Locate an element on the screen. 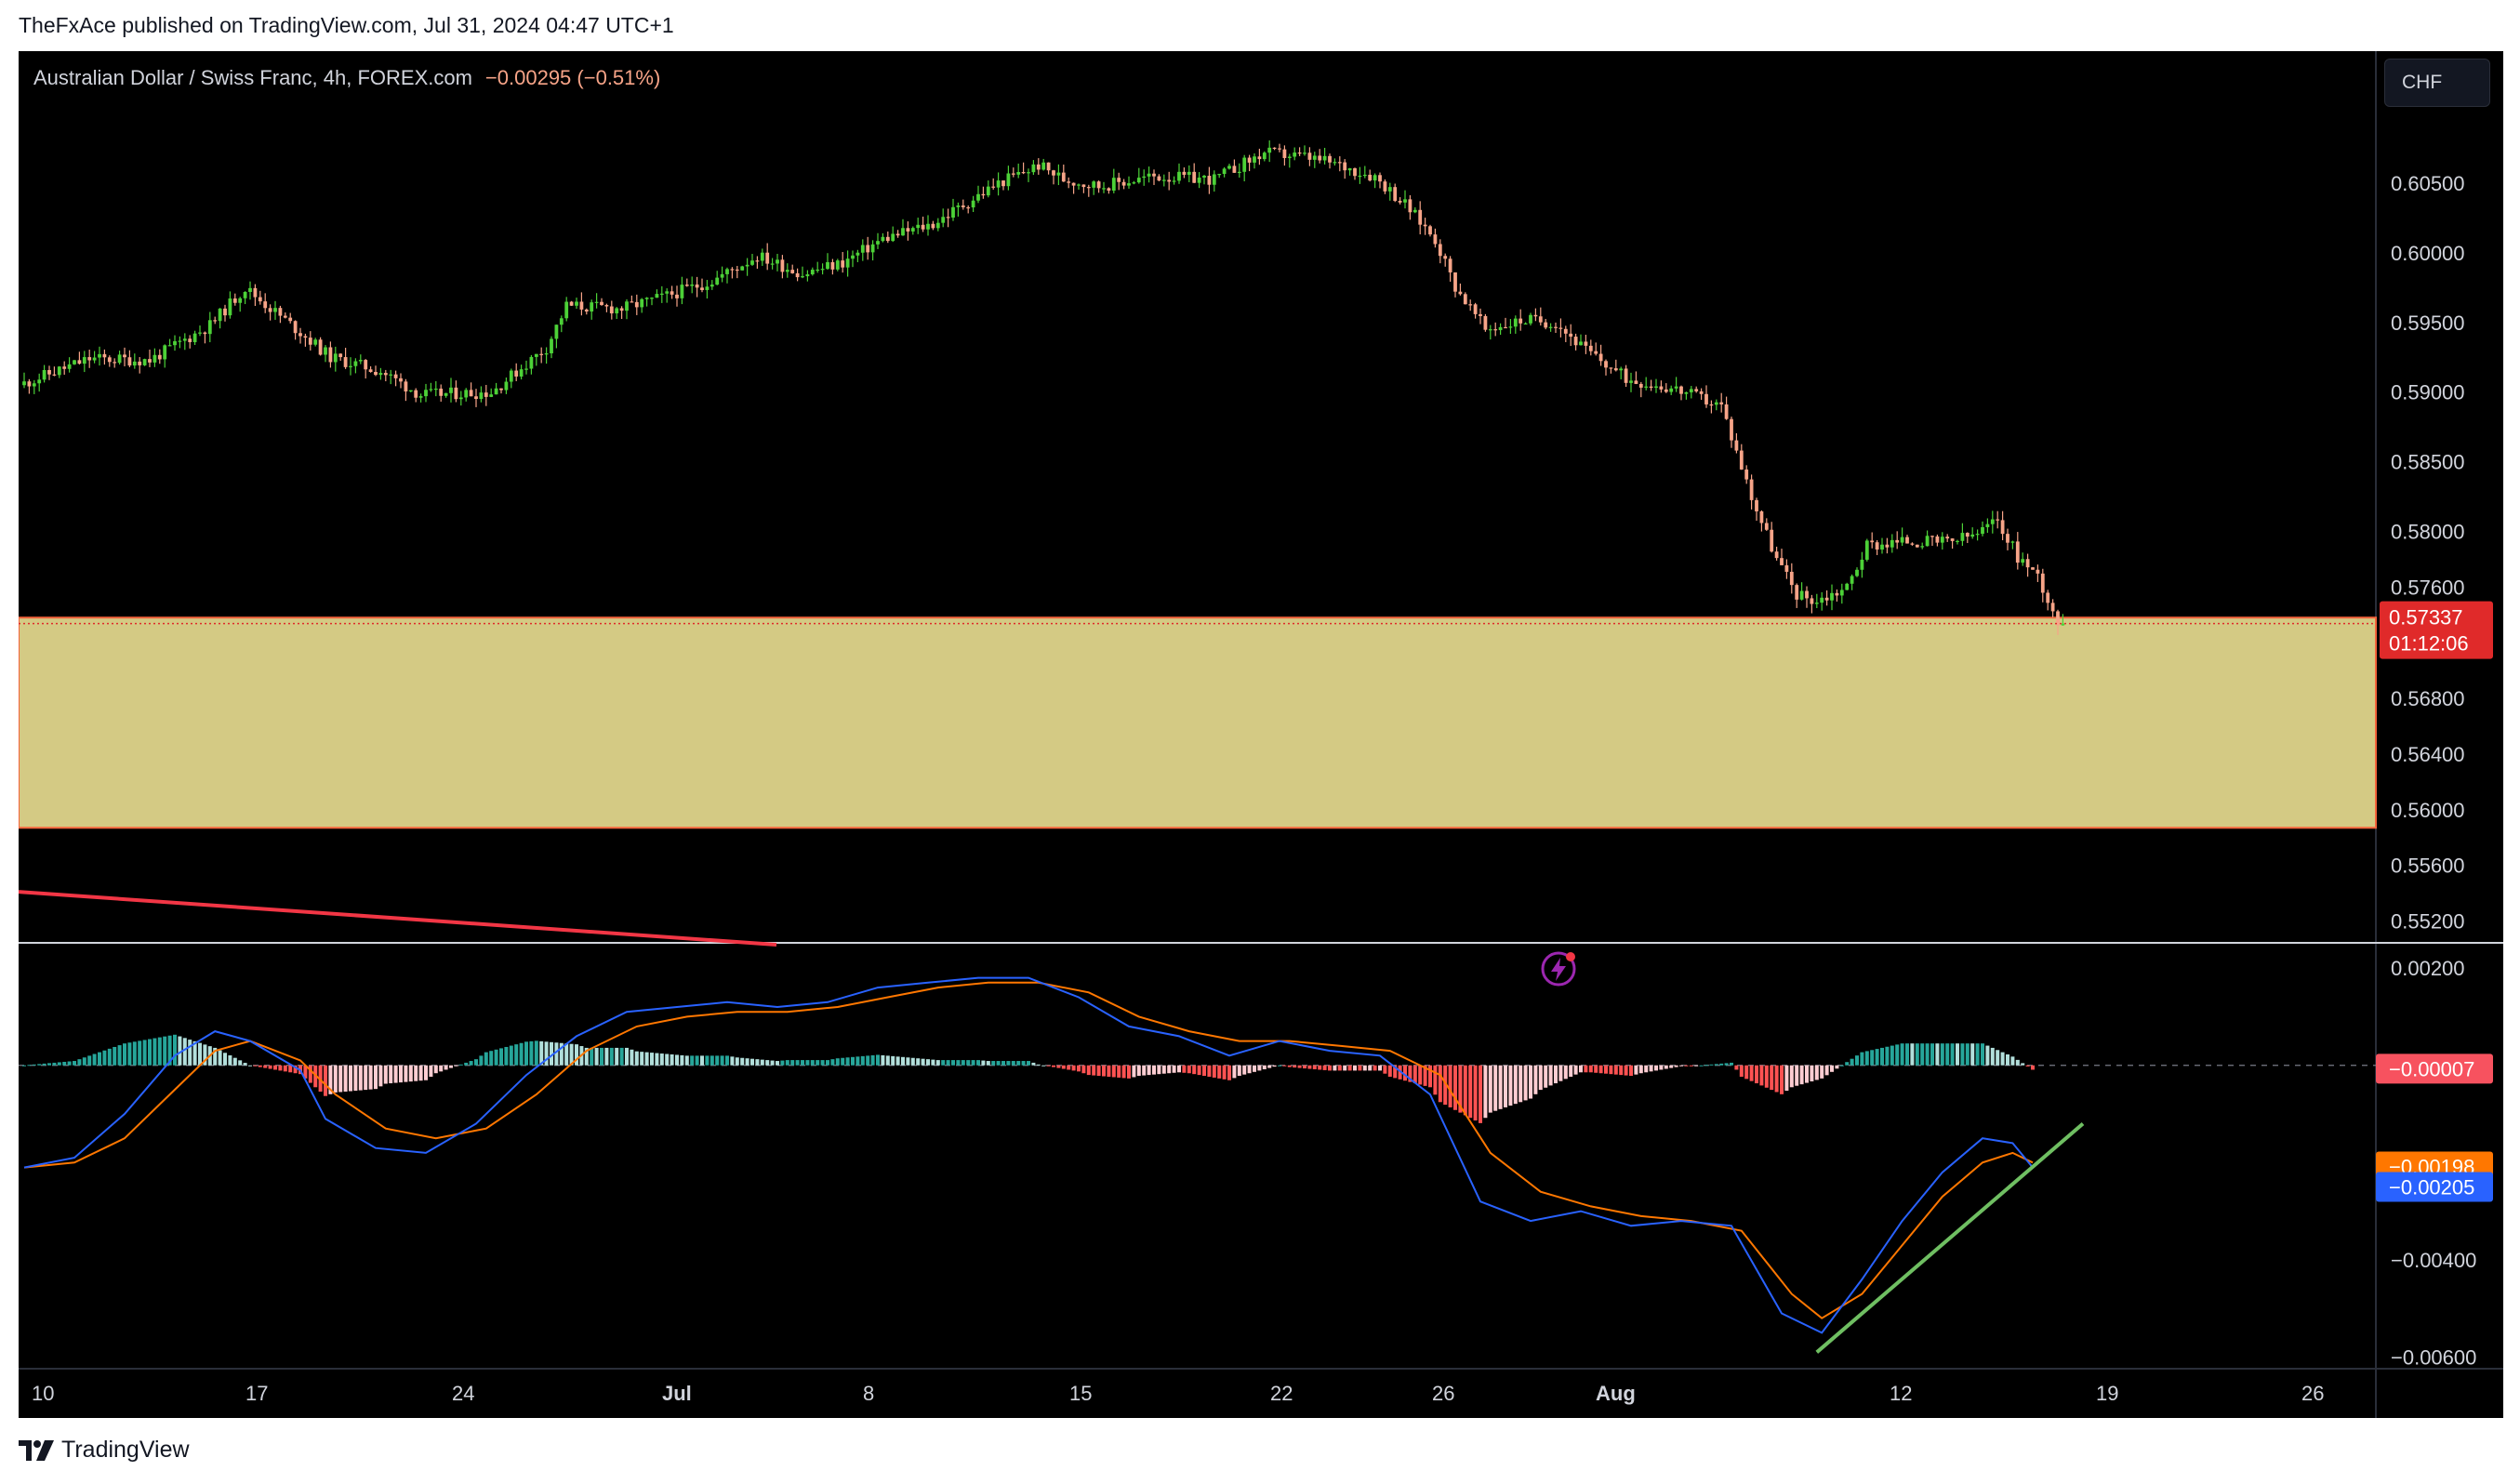  tradingview-logo-icon is located at coordinates (36, 1450).